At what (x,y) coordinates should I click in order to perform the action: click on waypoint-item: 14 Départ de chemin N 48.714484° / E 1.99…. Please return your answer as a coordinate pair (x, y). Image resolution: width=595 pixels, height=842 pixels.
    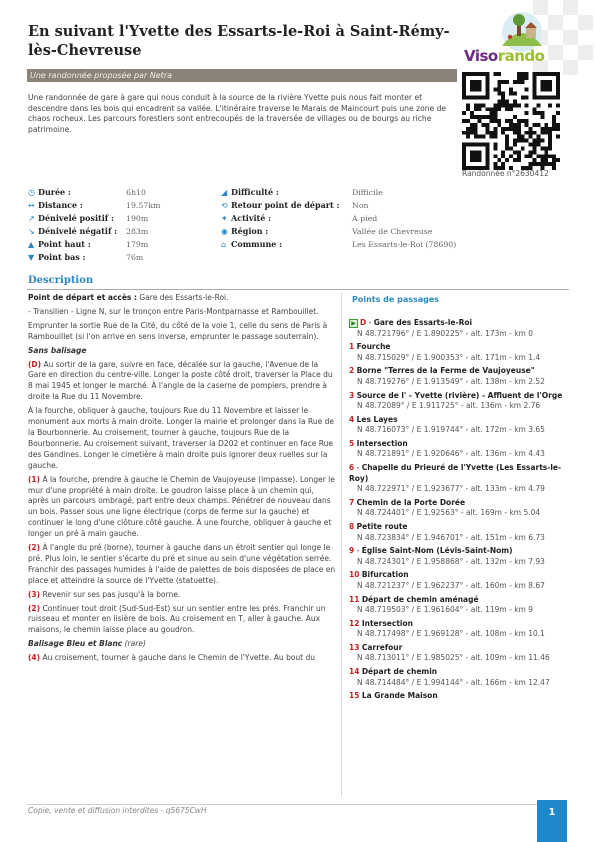
    Looking at the image, I should click on (459, 677).